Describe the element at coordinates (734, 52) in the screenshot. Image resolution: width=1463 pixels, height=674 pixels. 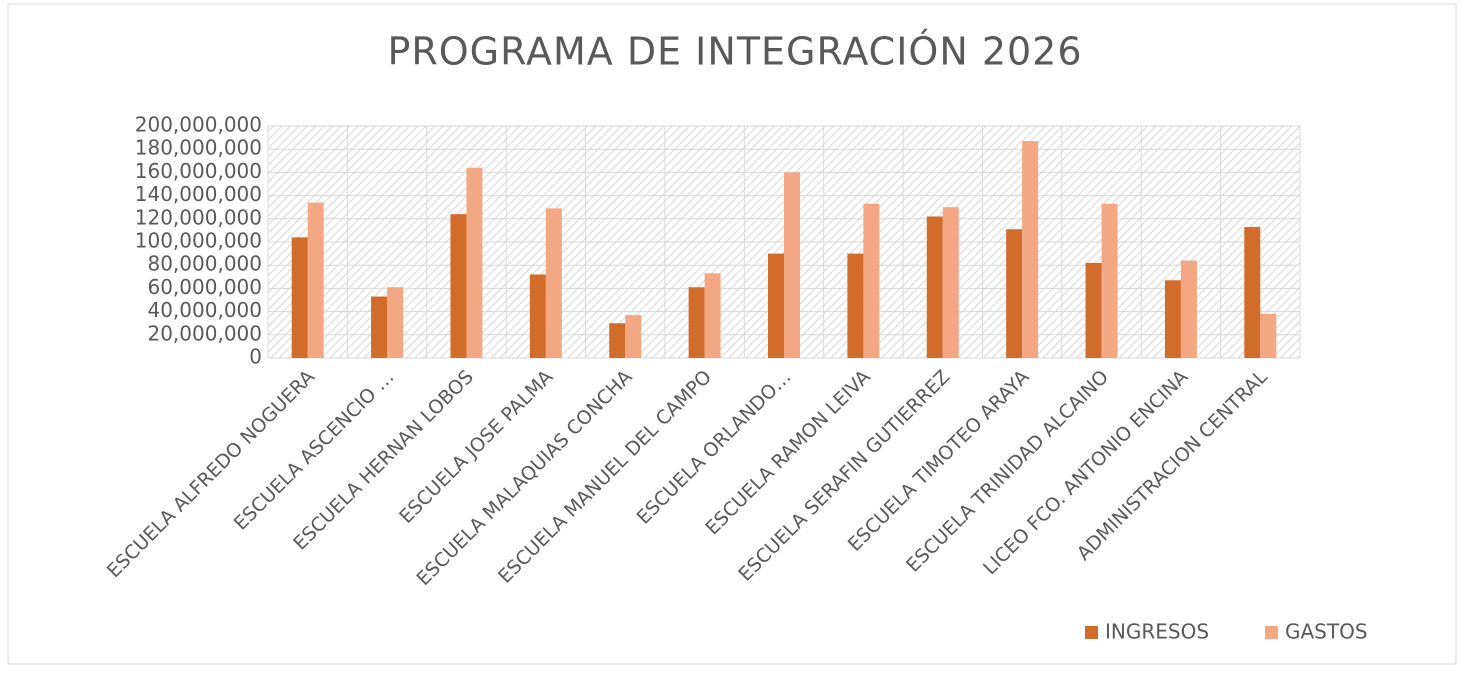
I see `chart-title: PROGRAMA DE INTEGRACIÓN 2026` at that location.